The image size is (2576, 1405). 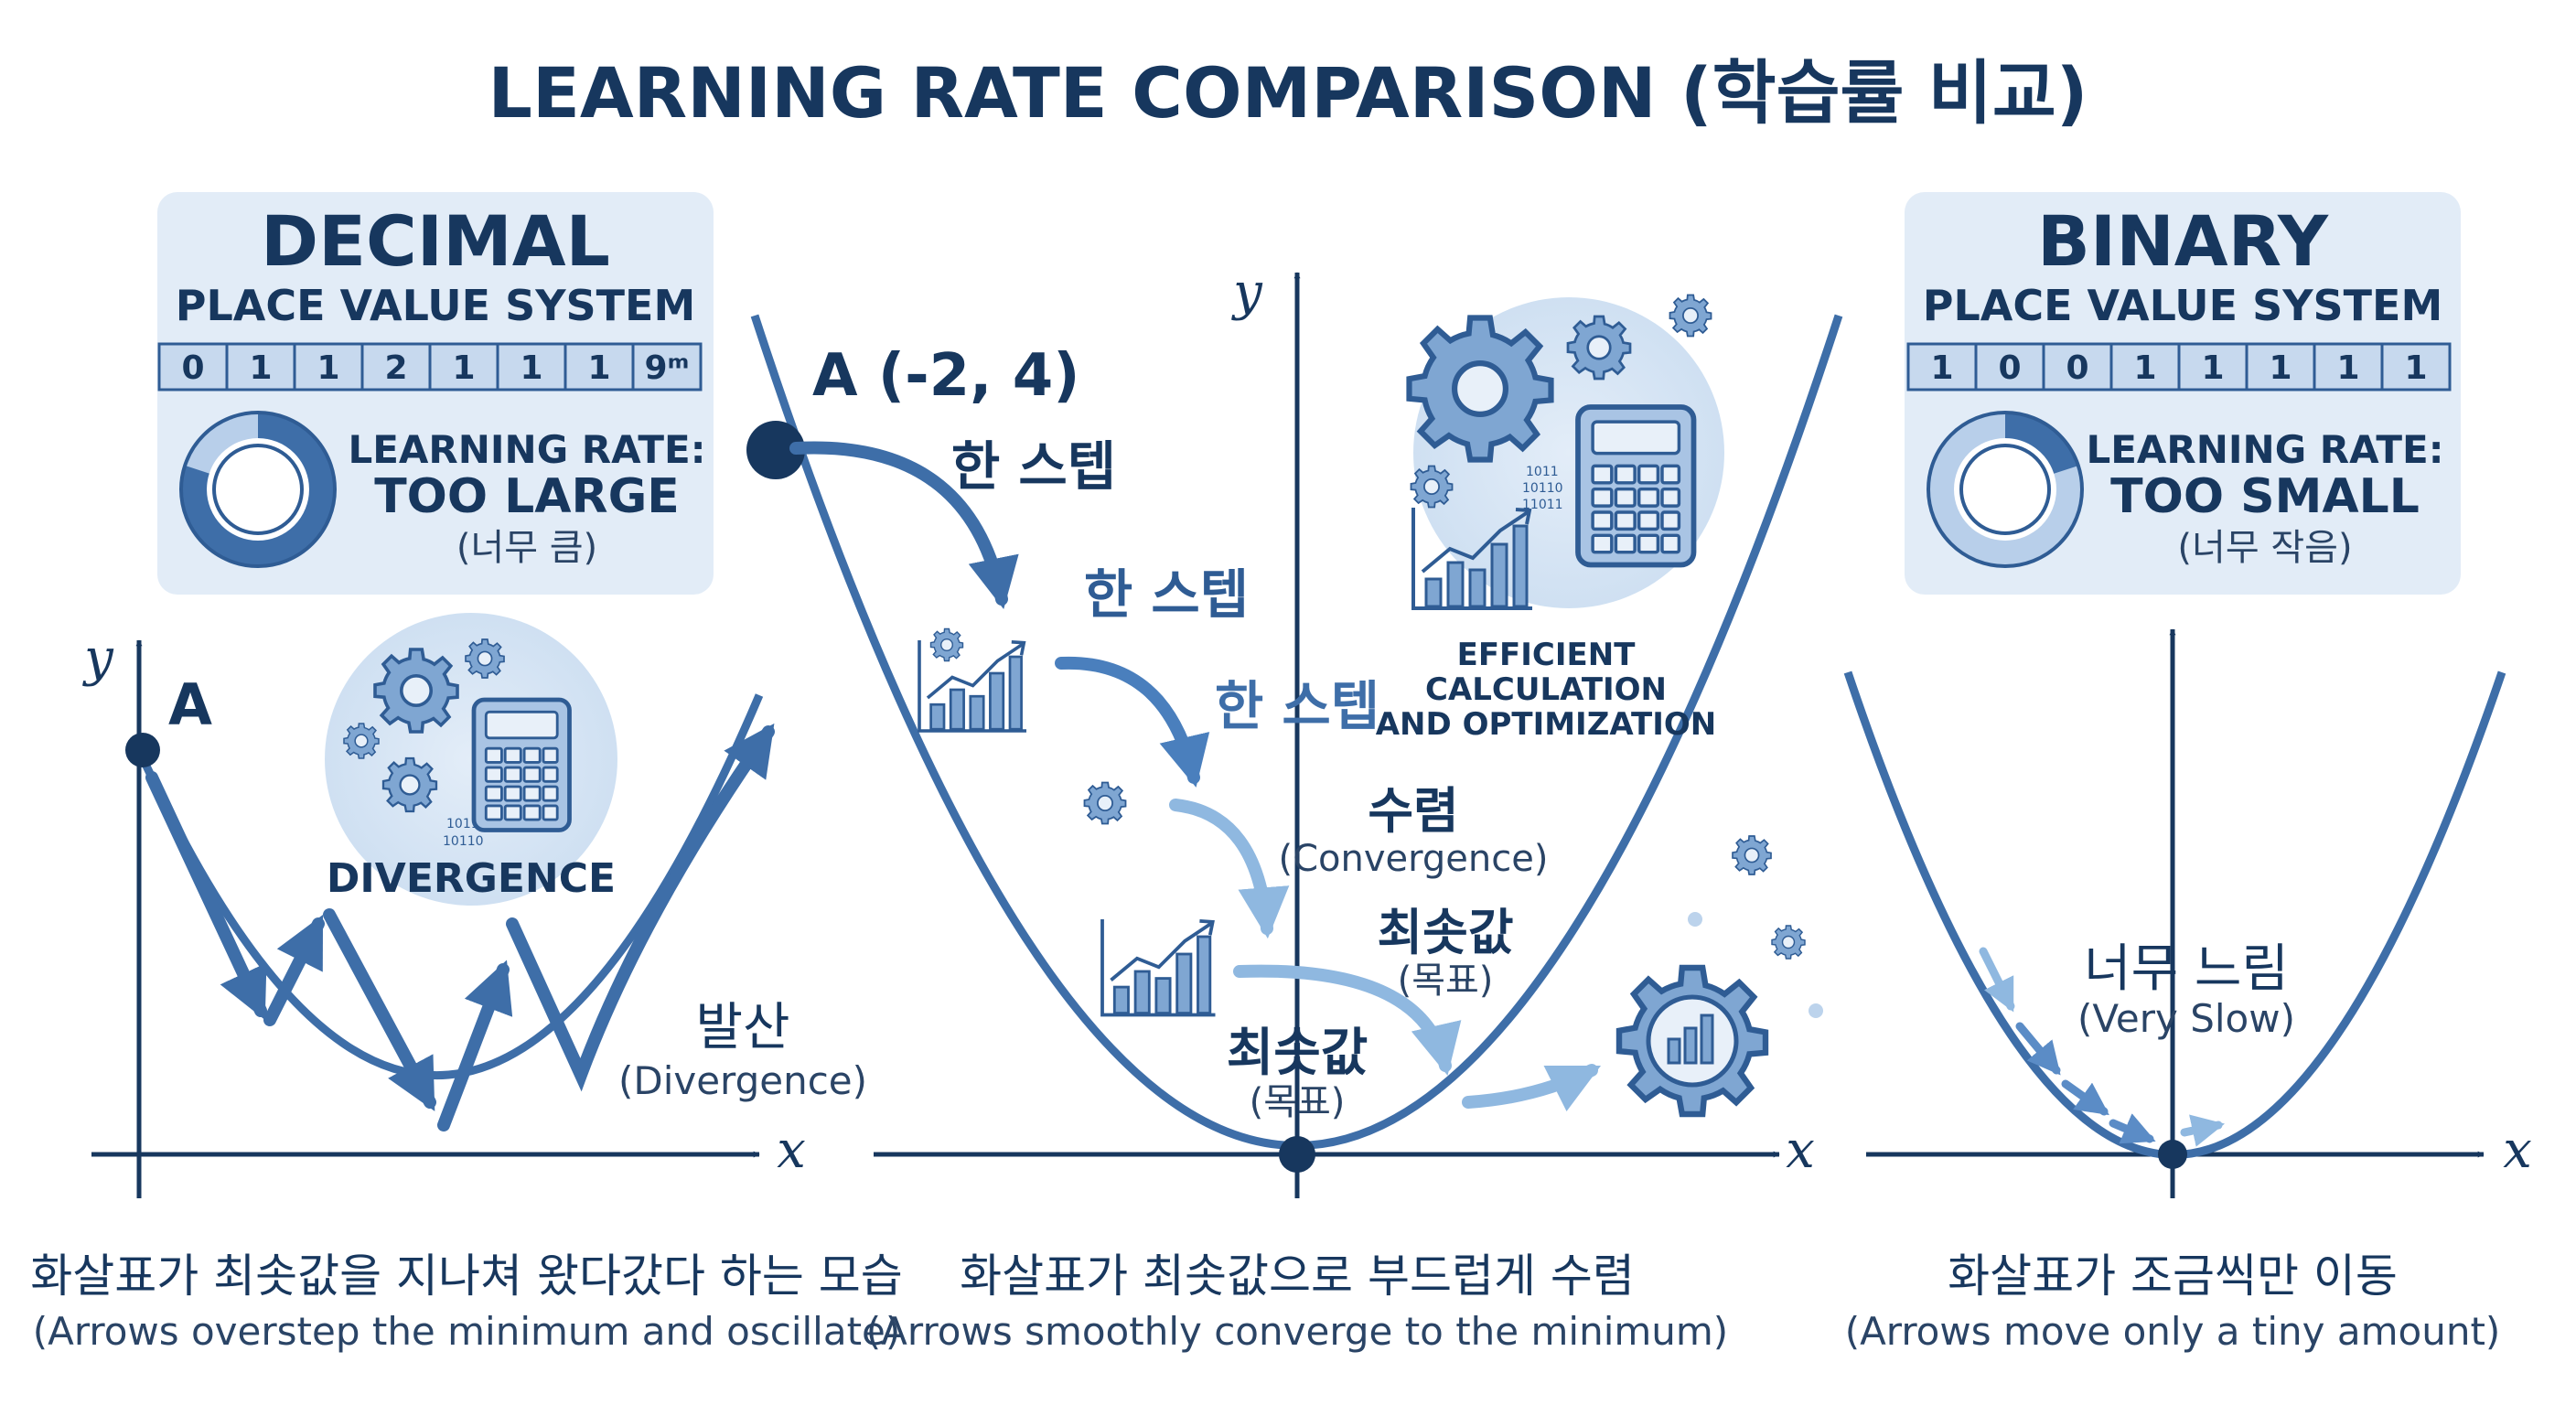 I want to click on target-gear-icon, so click(x=1693, y=1041).